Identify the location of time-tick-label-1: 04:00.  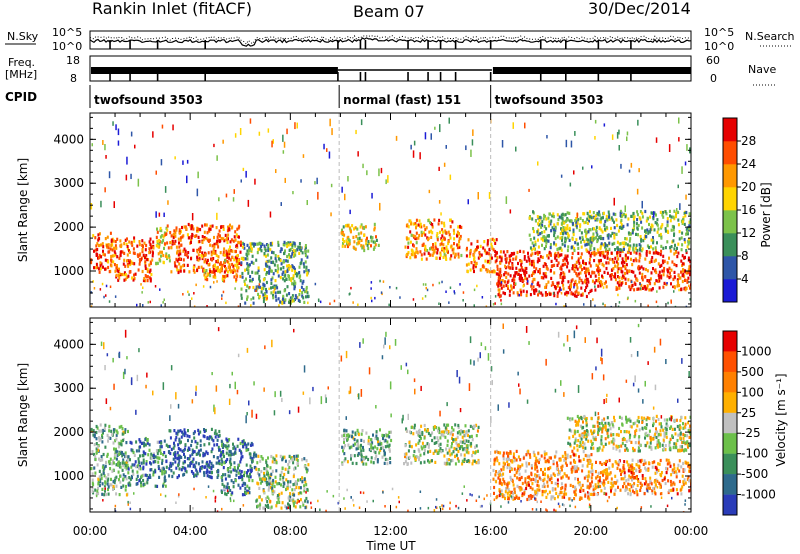
(190, 531).